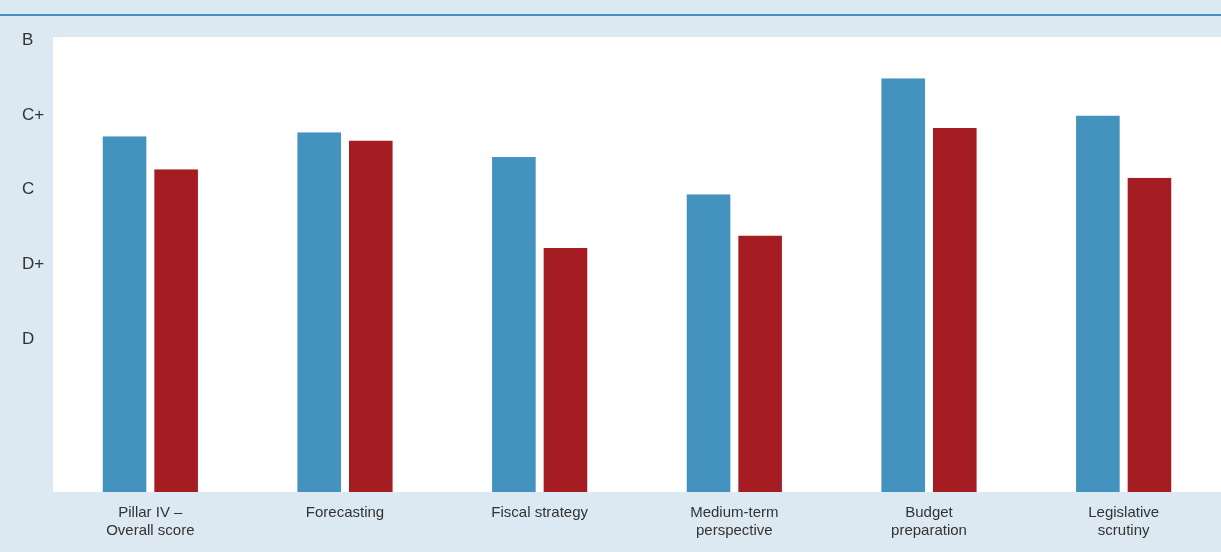 Image resolution: width=1221 pixels, height=552 pixels. What do you see at coordinates (345, 512) in the screenshot?
I see `x-tick-label: Forecasting` at bounding box center [345, 512].